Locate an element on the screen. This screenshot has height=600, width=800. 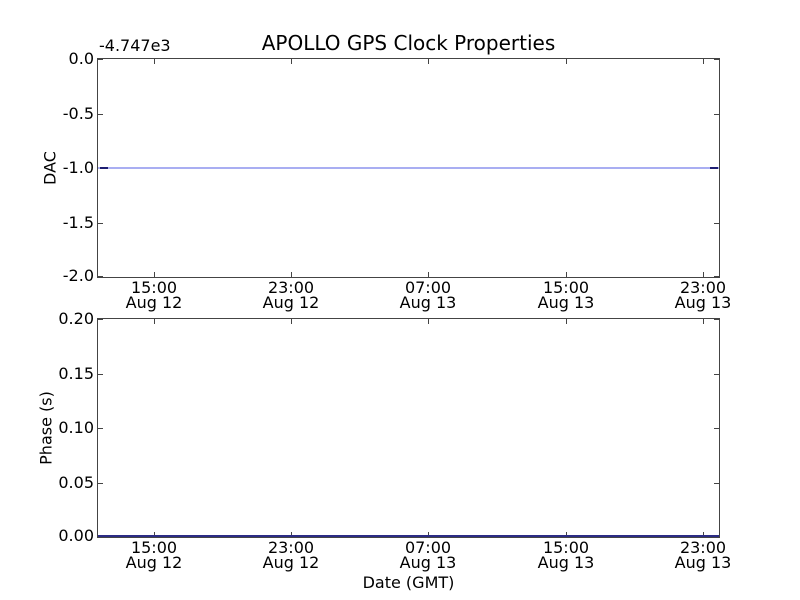
y-axis-label-phase: Phase (s) is located at coordinates (46, 428).